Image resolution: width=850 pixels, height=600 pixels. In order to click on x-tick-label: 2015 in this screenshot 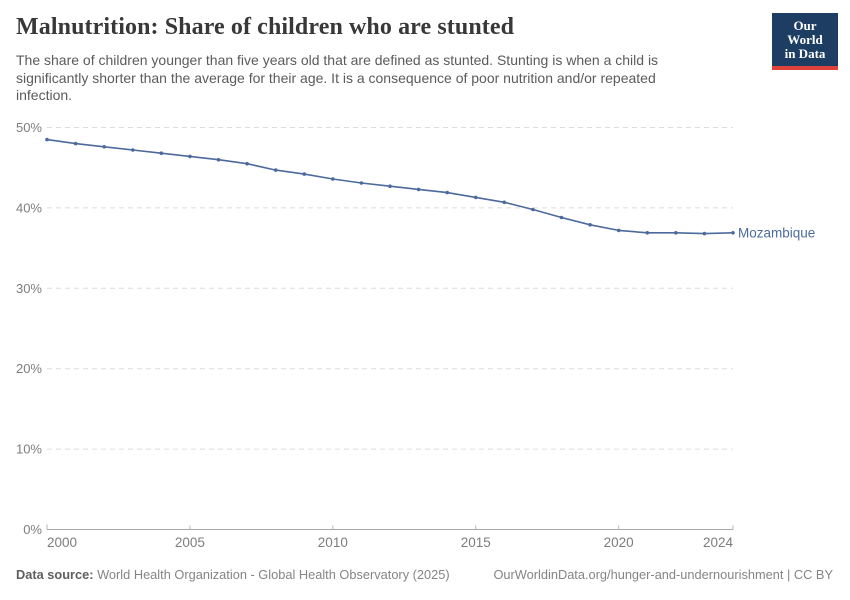, I will do `click(476, 542)`.